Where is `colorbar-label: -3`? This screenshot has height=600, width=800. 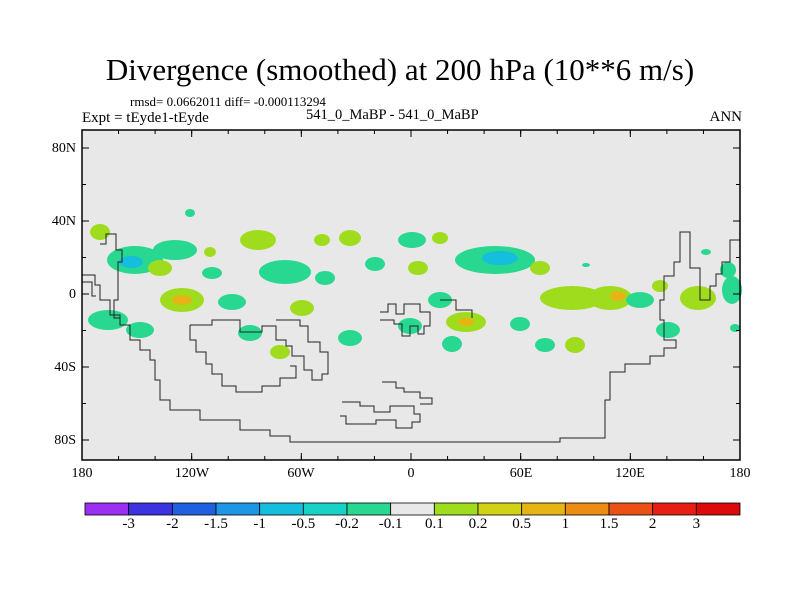 colorbar-label: -3 is located at coordinates (128, 524).